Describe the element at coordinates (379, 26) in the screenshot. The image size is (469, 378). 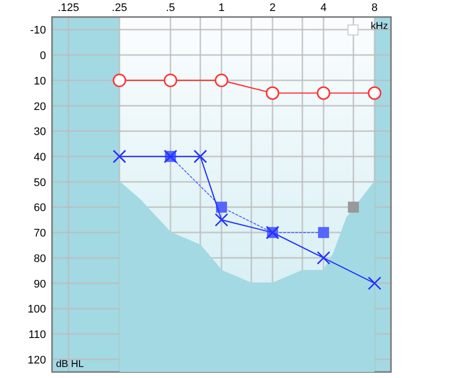
I see `x-axis-title: kHz` at that location.